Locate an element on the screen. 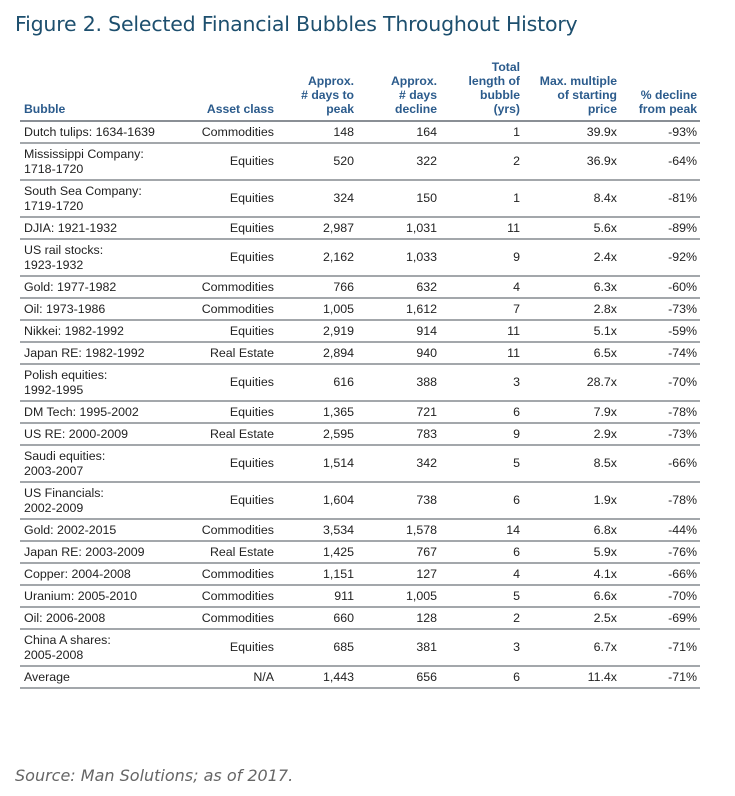 The height and width of the screenshot is (796, 735). column-header-text: from peak is located at coordinates (667, 109).